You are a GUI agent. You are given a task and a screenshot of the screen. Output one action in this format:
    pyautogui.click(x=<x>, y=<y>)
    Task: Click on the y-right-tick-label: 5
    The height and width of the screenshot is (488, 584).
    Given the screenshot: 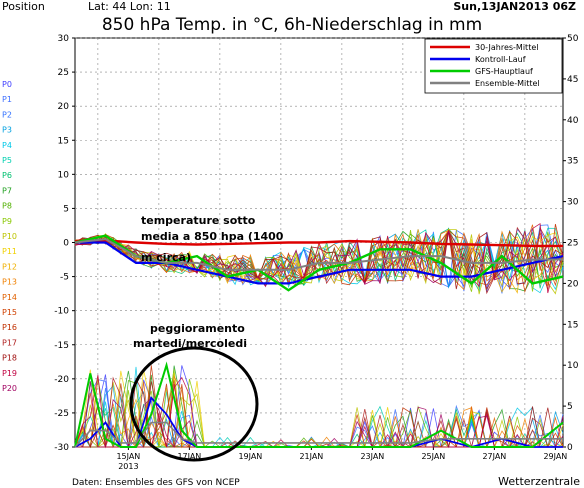 What is the action you would take?
    pyautogui.click(x=570, y=407)
    